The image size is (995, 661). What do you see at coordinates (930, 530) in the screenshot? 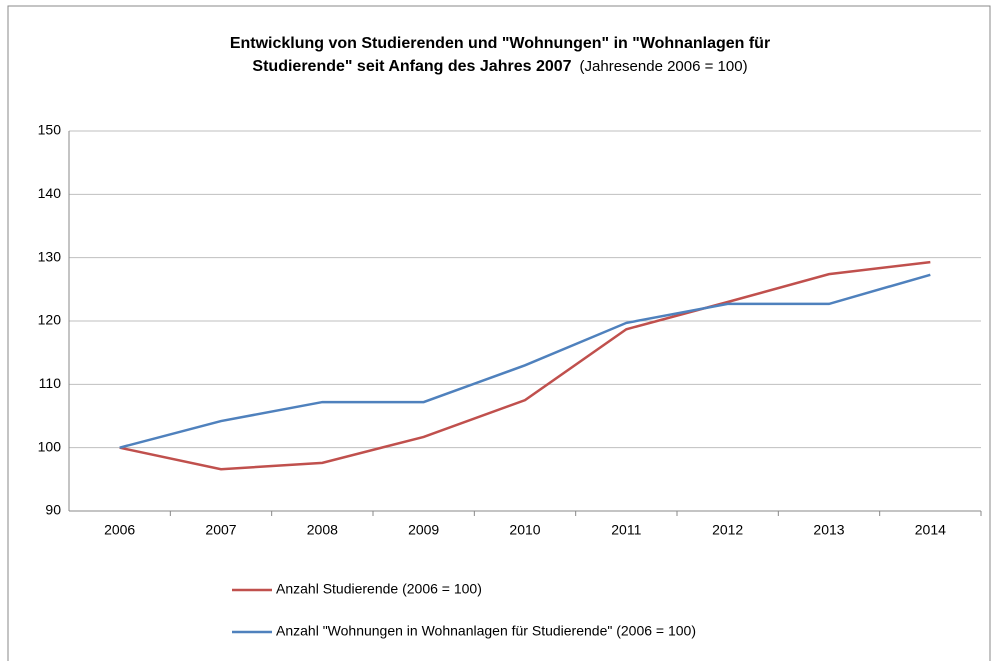
I see `x-tick-label: 2014` at bounding box center [930, 530].